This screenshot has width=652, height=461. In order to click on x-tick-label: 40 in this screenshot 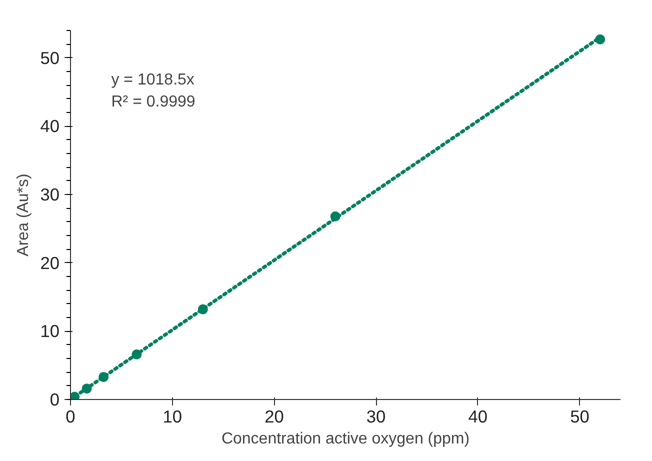, I will do `click(478, 416)`.